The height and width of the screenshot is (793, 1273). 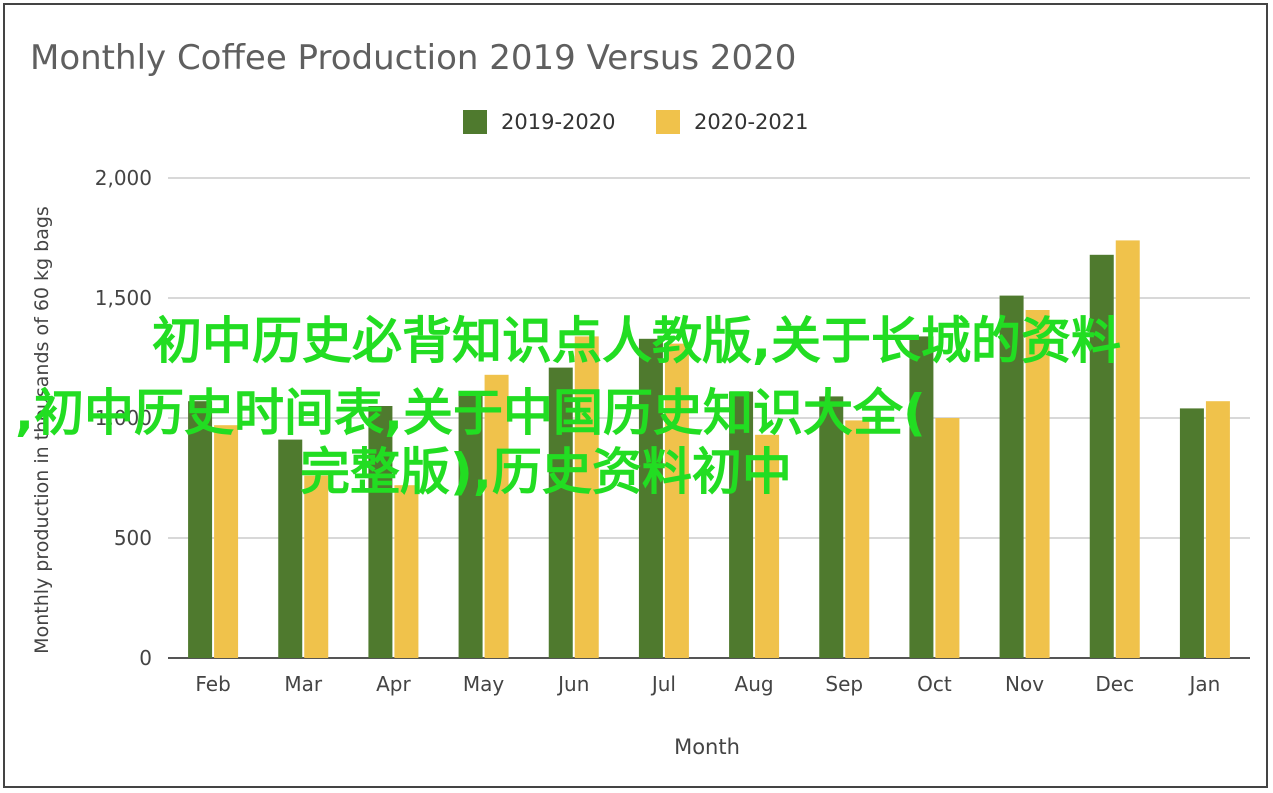 I want to click on bar-2020-2021-Mar, so click(x=316, y=566).